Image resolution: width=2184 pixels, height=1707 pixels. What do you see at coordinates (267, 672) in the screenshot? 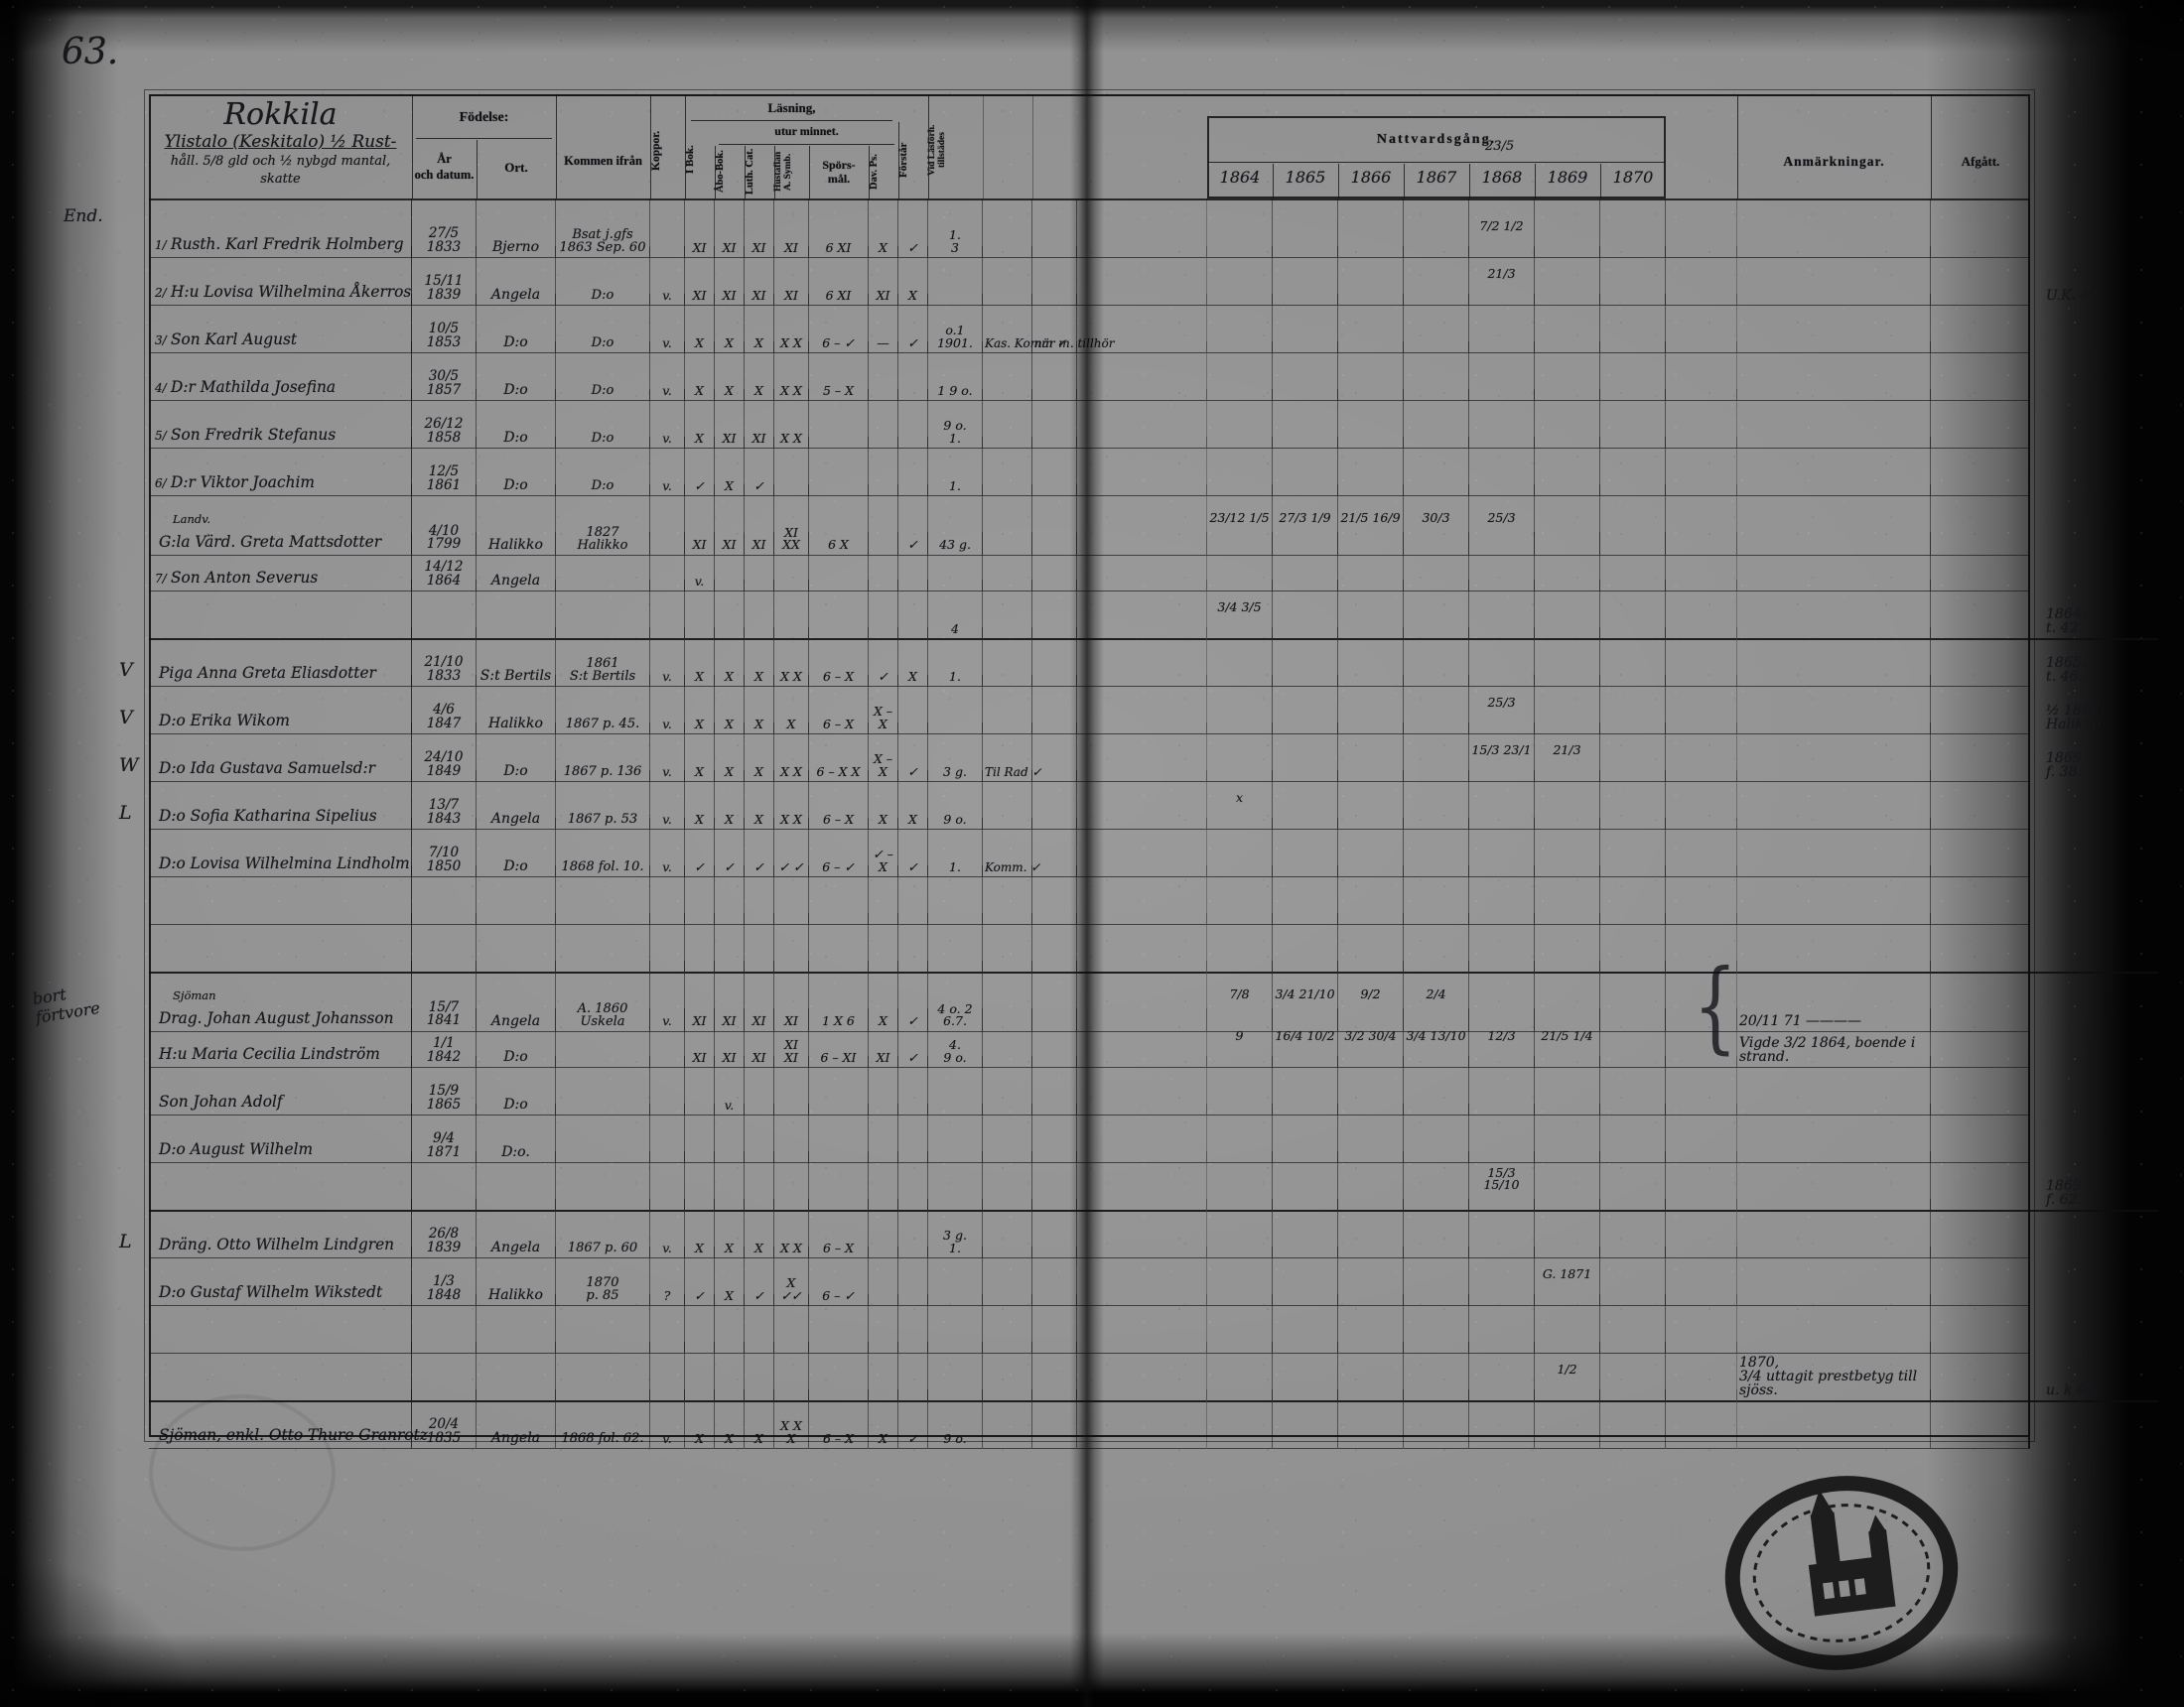
I see `person-name: Piga Anna Greta Eliasdotter` at bounding box center [267, 672].